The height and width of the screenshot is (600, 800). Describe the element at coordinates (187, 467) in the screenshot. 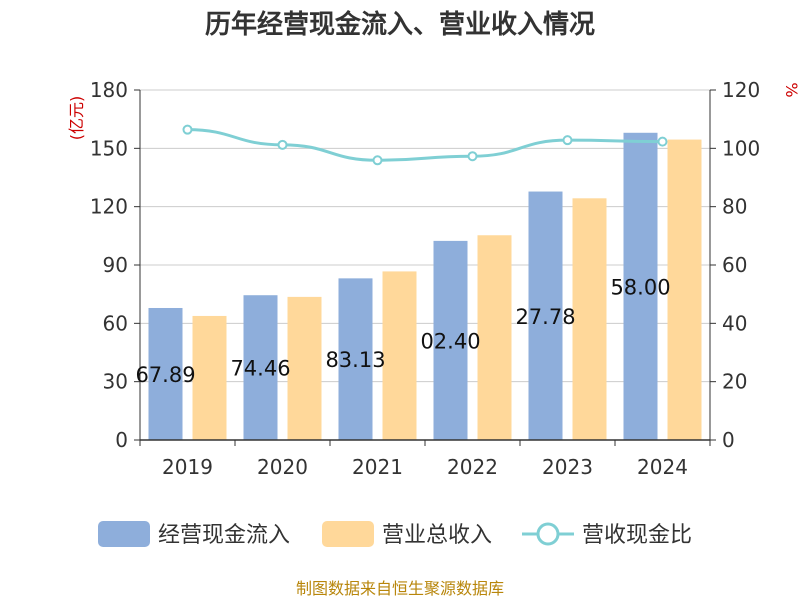

I see `x-tick-label: 2019` at that location.